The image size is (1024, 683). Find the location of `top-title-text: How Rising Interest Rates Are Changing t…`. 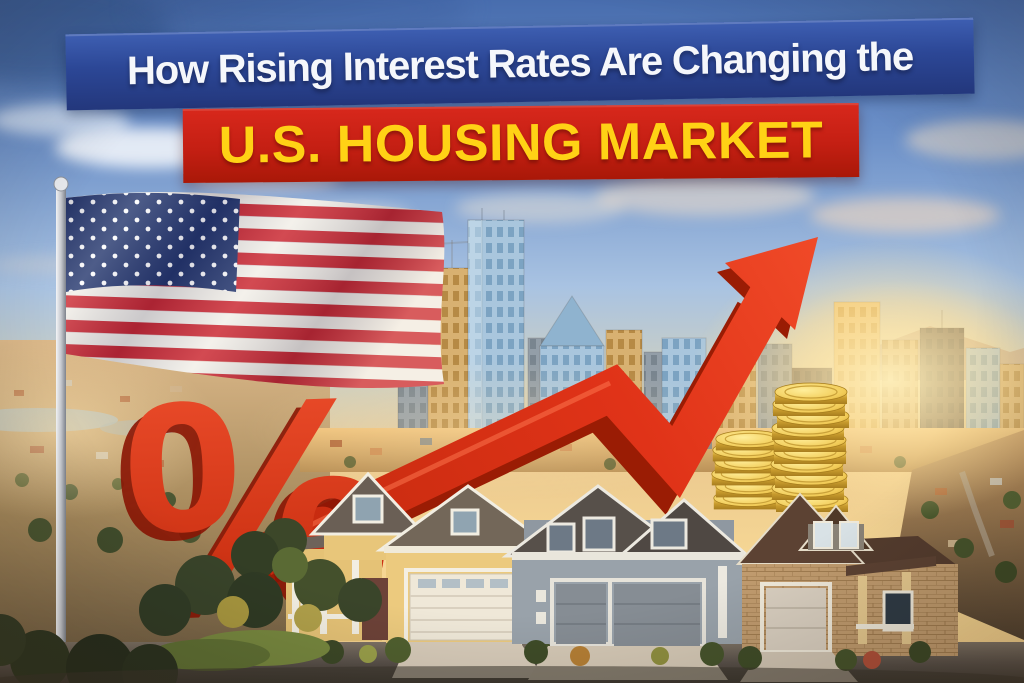

top-title-text: How Rising Interest Rates Are Changing t… is located at coordinates (520, 63).